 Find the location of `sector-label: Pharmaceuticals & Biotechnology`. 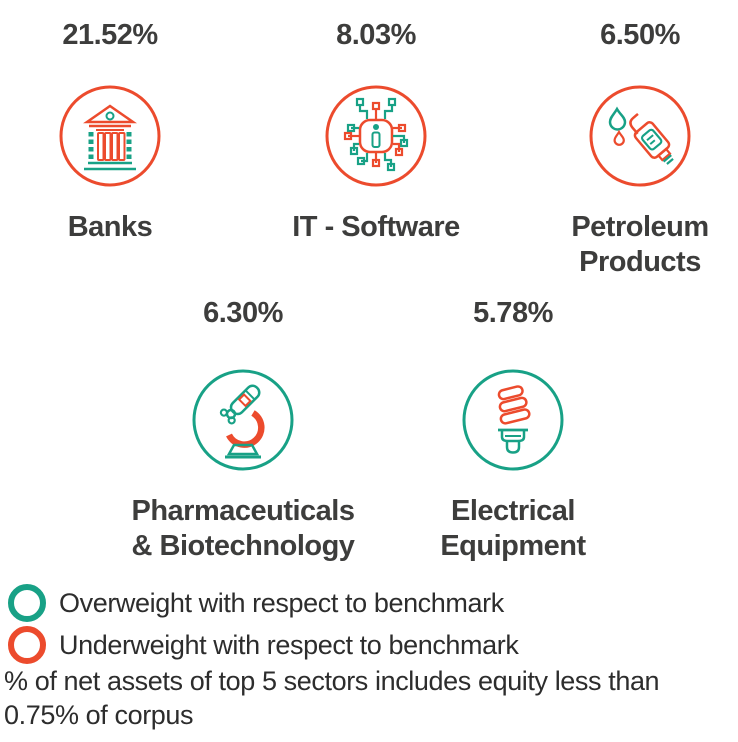

sector-label: Pharmaceuticals & Biotechnology is located at coordinates (243, 528).